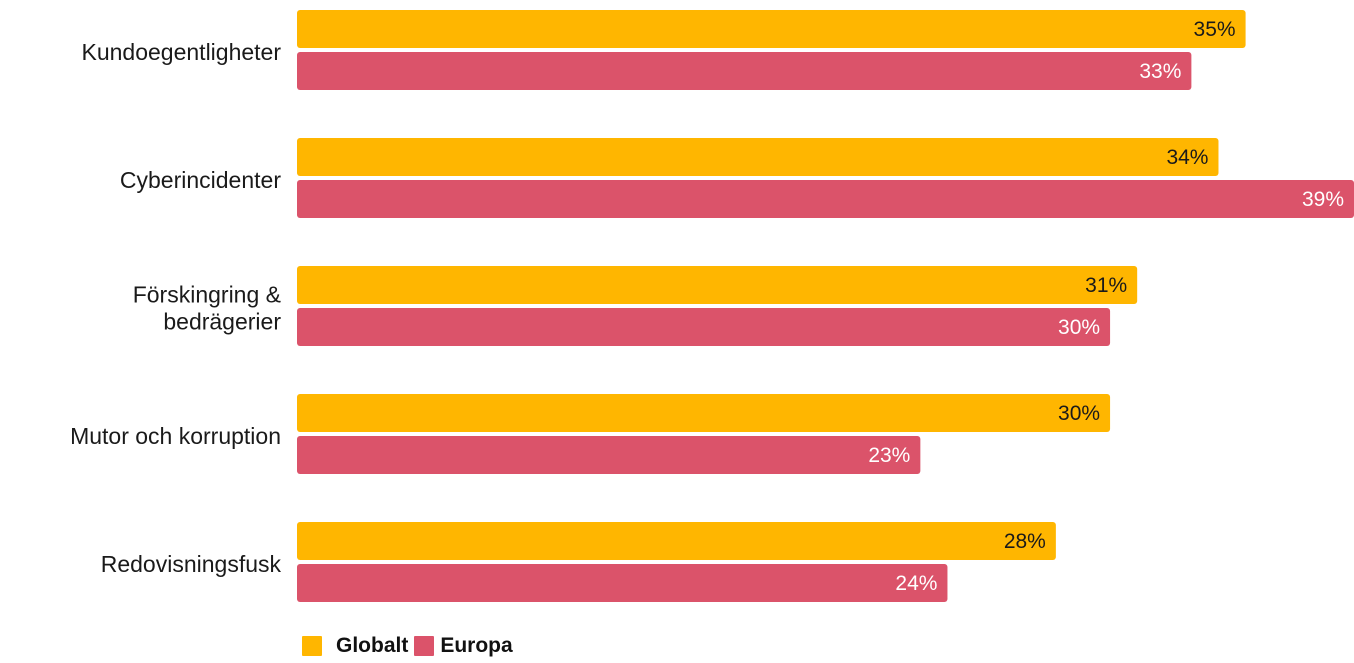  I want to click on category-label-line: Kundoegentligheter, so click(182, 52).